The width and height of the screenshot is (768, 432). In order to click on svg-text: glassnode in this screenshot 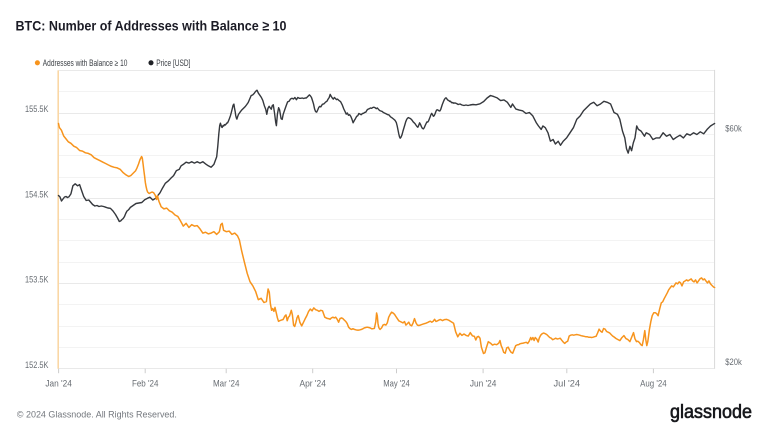, I will do `click(711, 412)`.